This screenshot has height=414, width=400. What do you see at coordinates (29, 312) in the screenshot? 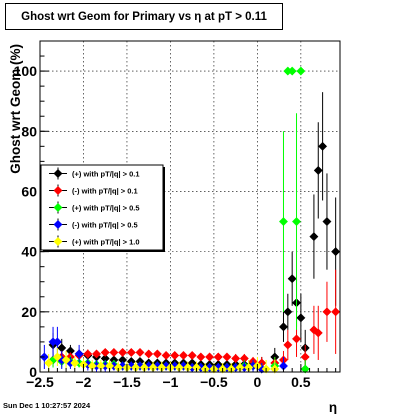
I see `y-tick-label: 20` at bounding box center [29, 312].